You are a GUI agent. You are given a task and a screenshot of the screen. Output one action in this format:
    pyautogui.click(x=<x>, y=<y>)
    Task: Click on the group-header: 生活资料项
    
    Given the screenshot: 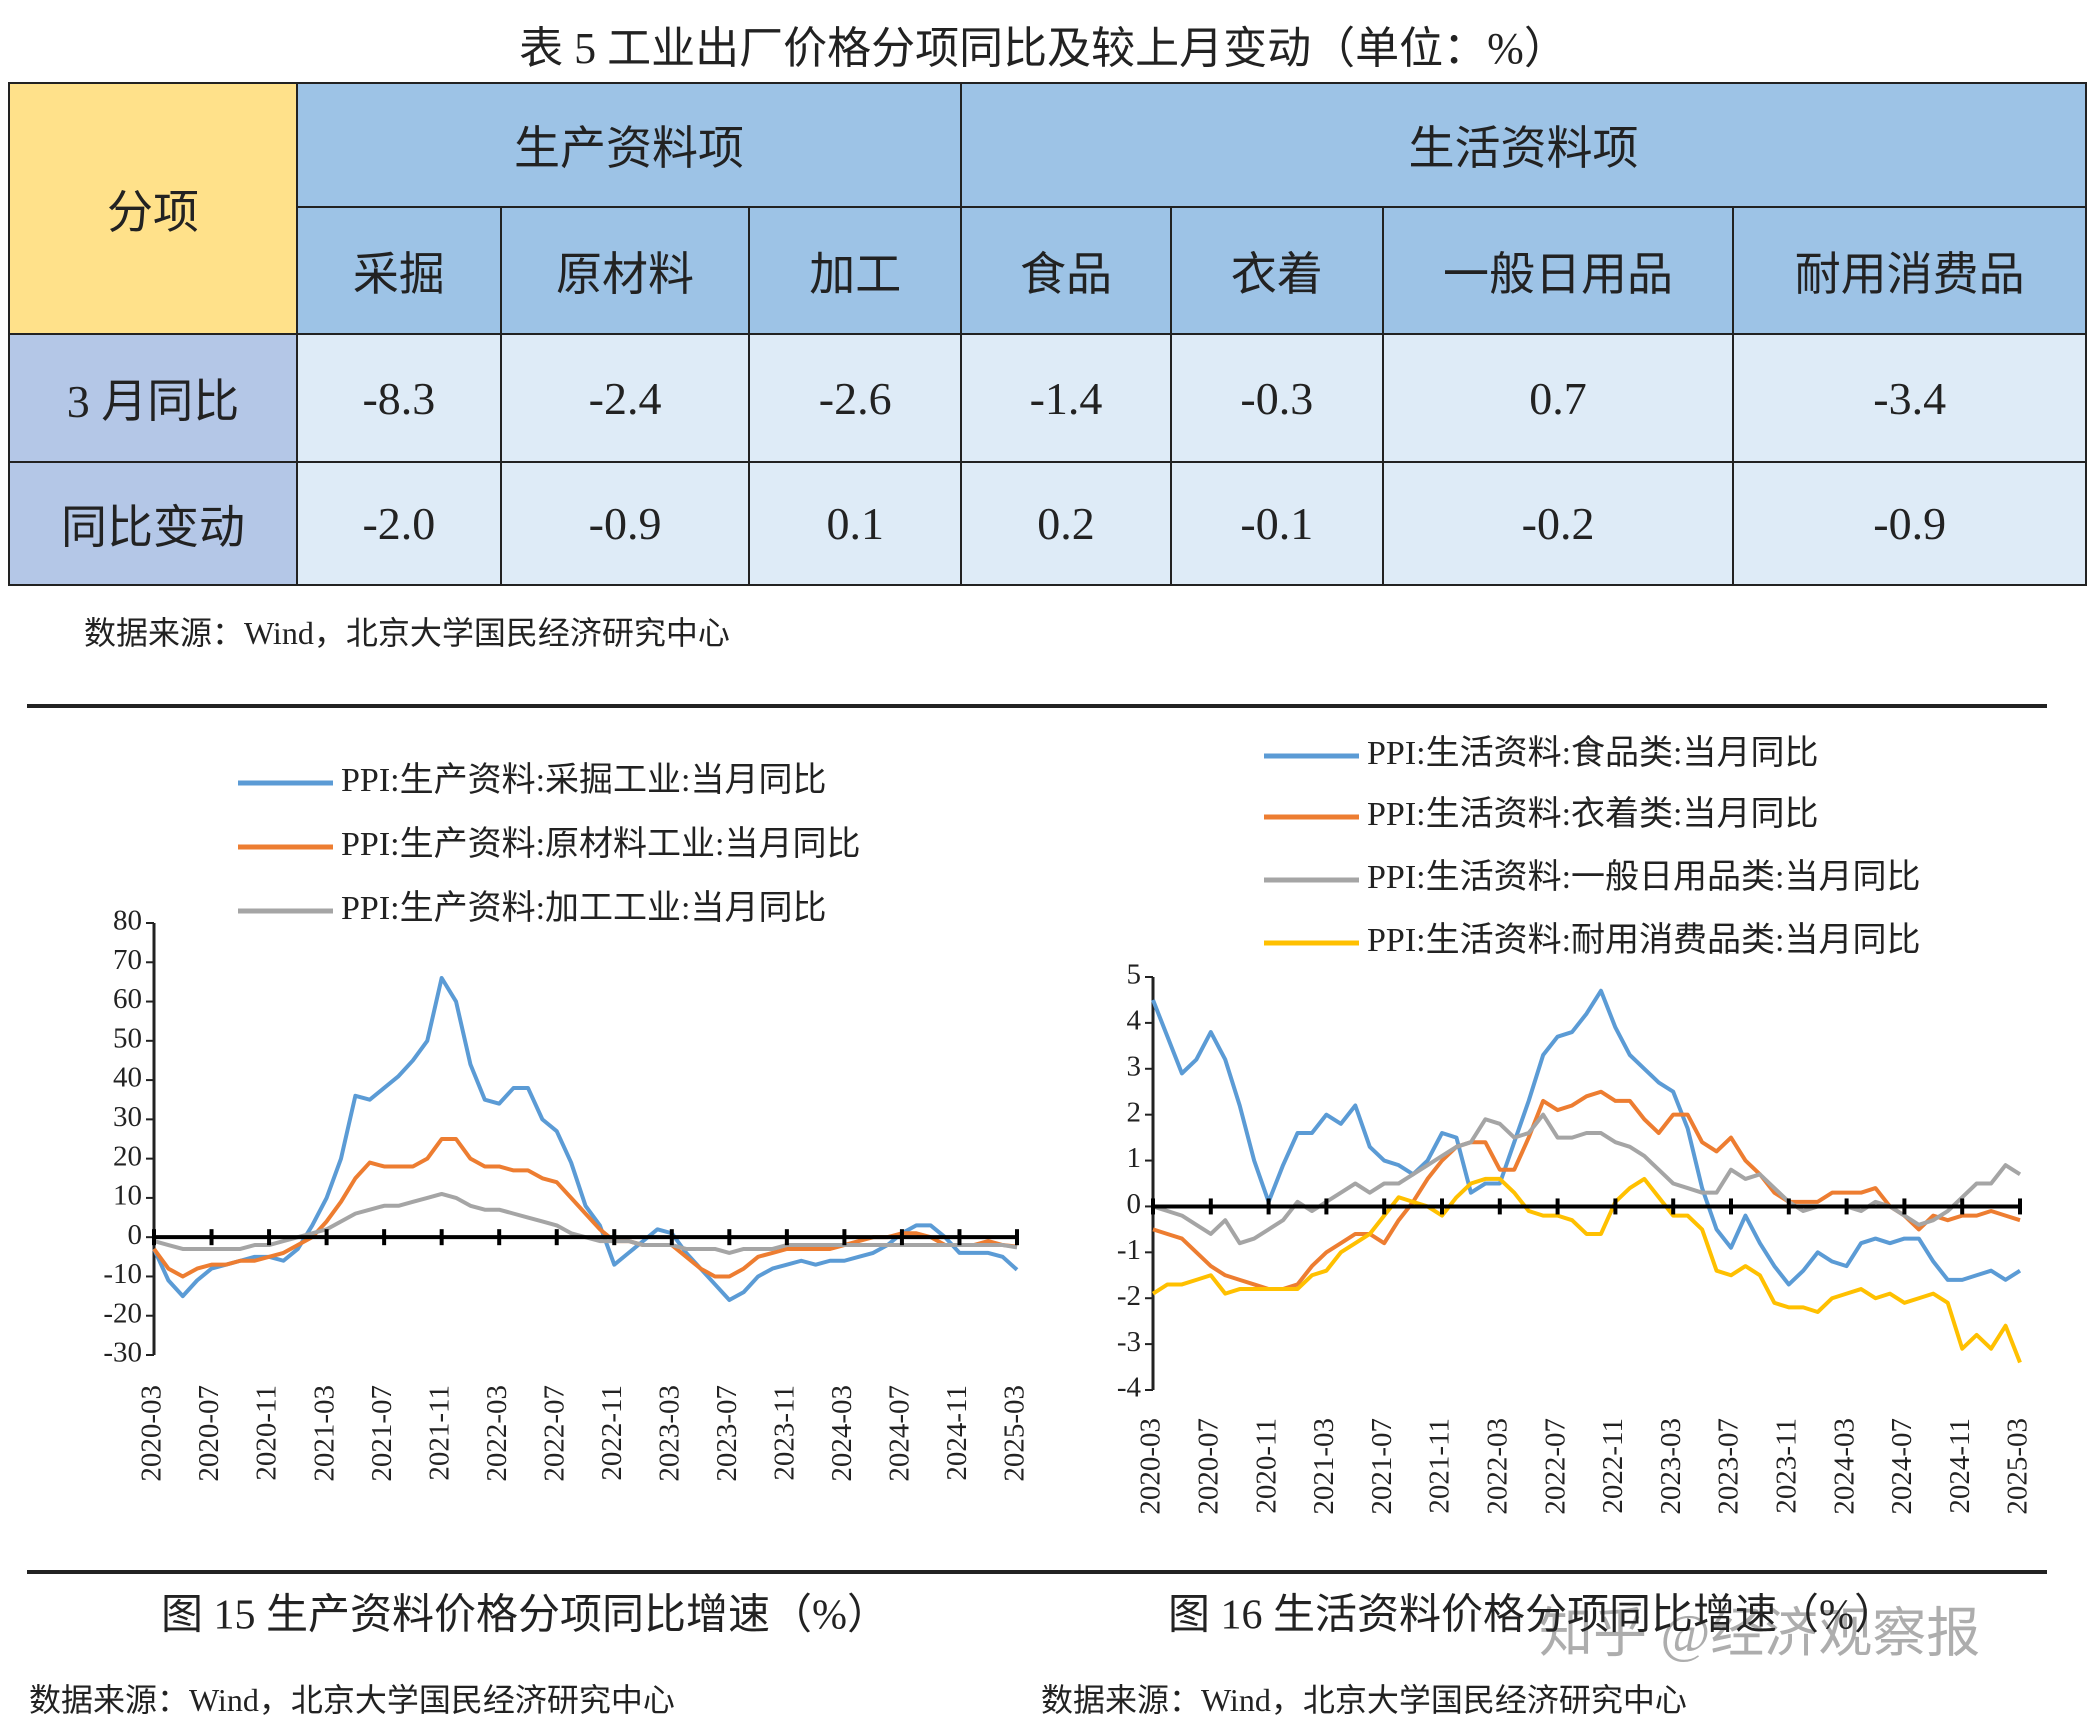 What is the action you would take?
    pyautogui.click(x=1523, y=145)
    